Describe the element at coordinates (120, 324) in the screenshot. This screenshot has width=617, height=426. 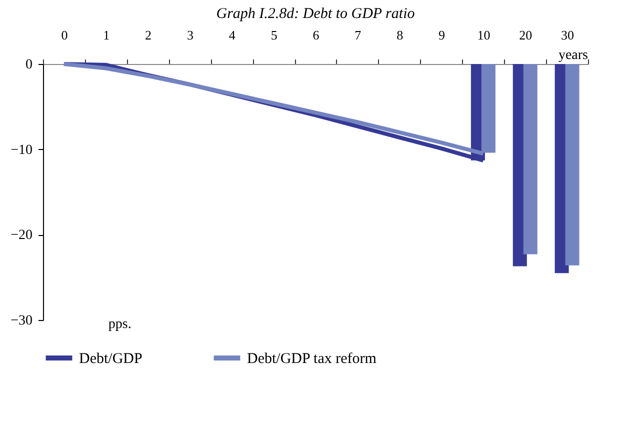
I see `annotation: pps.` at that location.